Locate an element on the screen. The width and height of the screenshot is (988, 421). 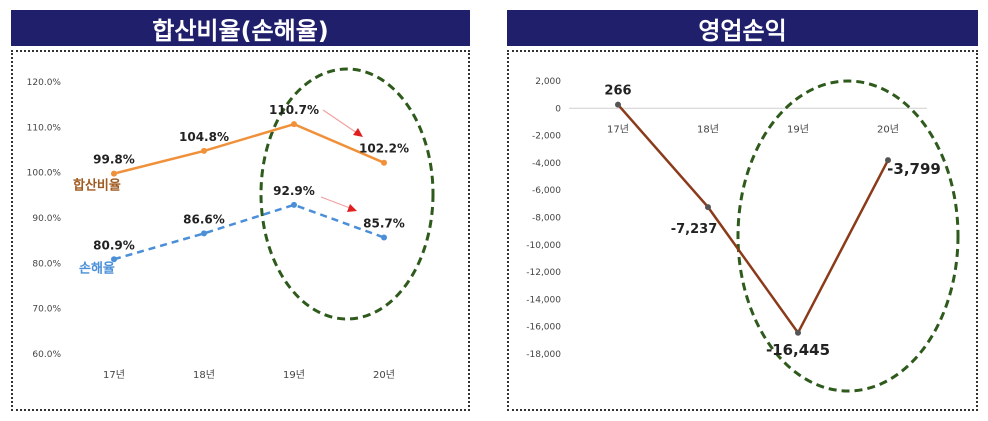
y-tick-label: 110.0% is located at coordinates (44, 128).